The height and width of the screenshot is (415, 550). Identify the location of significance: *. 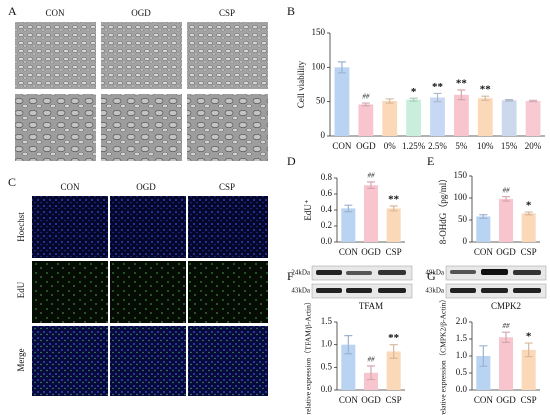
(529, 337).